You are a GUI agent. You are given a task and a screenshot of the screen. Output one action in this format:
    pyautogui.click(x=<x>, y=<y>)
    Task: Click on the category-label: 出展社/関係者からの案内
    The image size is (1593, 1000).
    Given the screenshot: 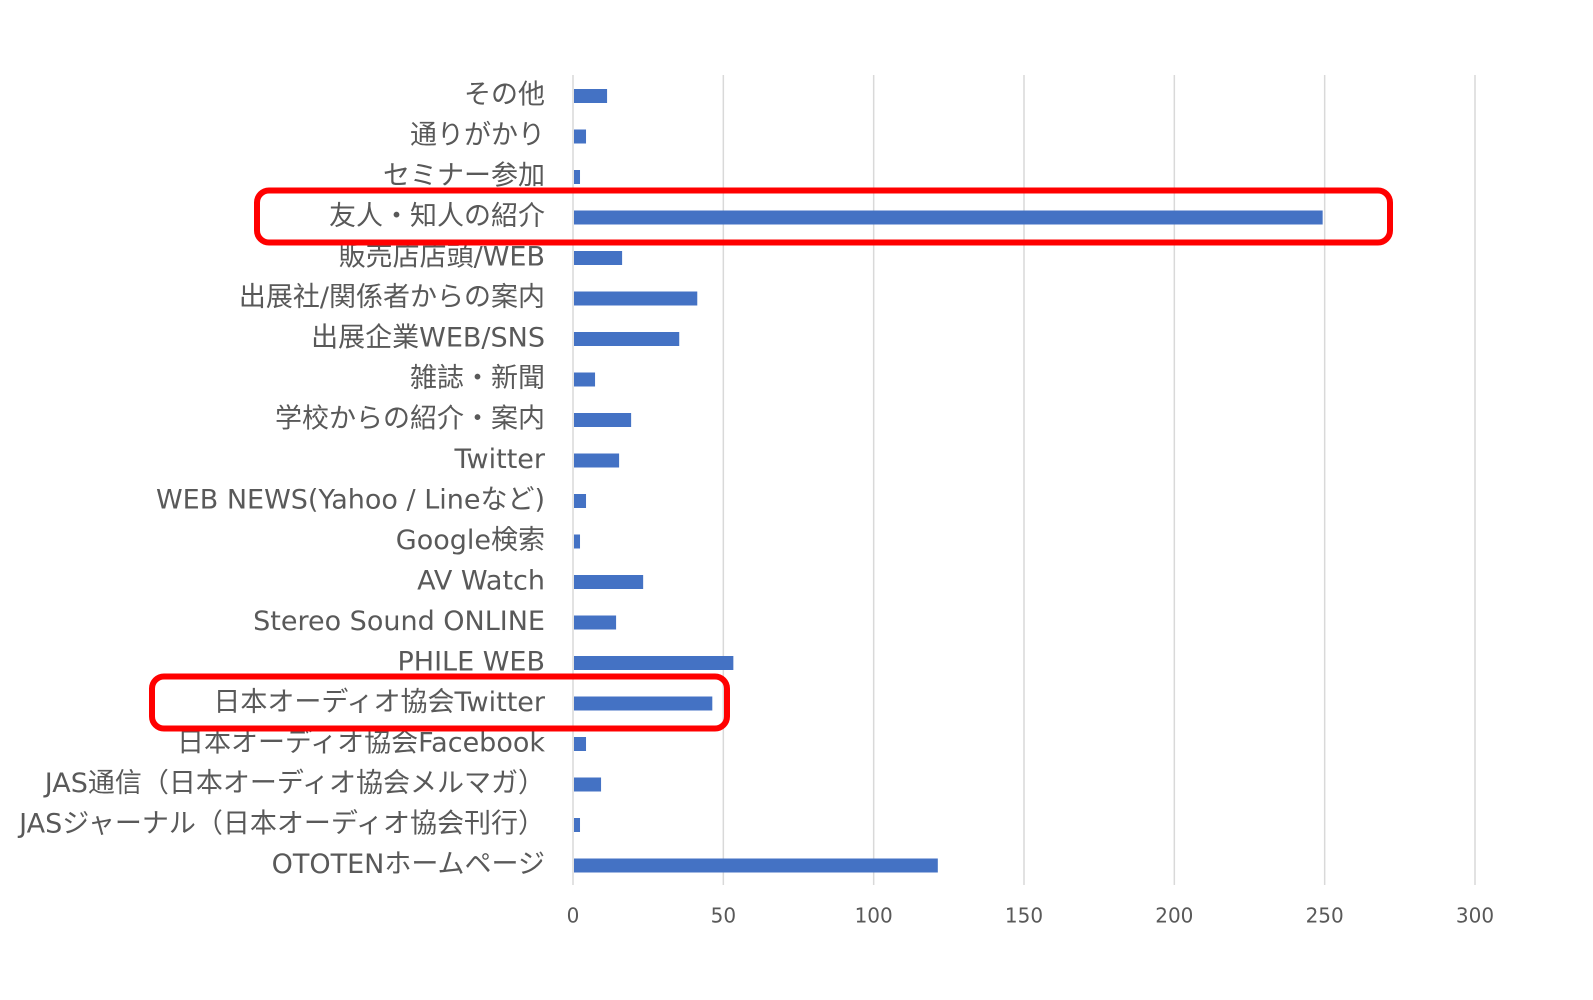 What is the action you would take?
    pyautogui.click(x=392, y=297)
    